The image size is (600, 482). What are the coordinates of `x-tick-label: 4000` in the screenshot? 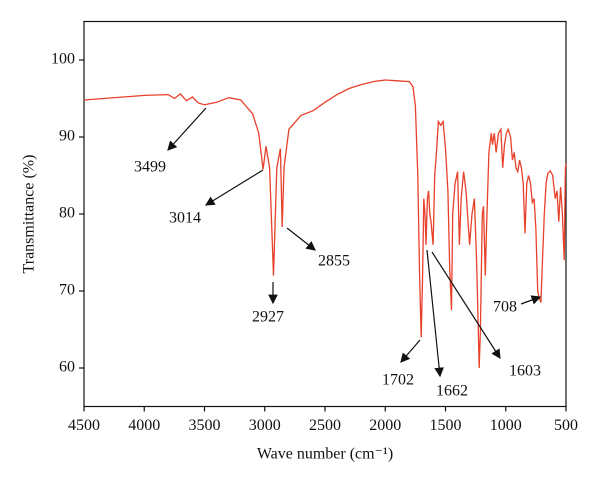 It's located at (144, 425).